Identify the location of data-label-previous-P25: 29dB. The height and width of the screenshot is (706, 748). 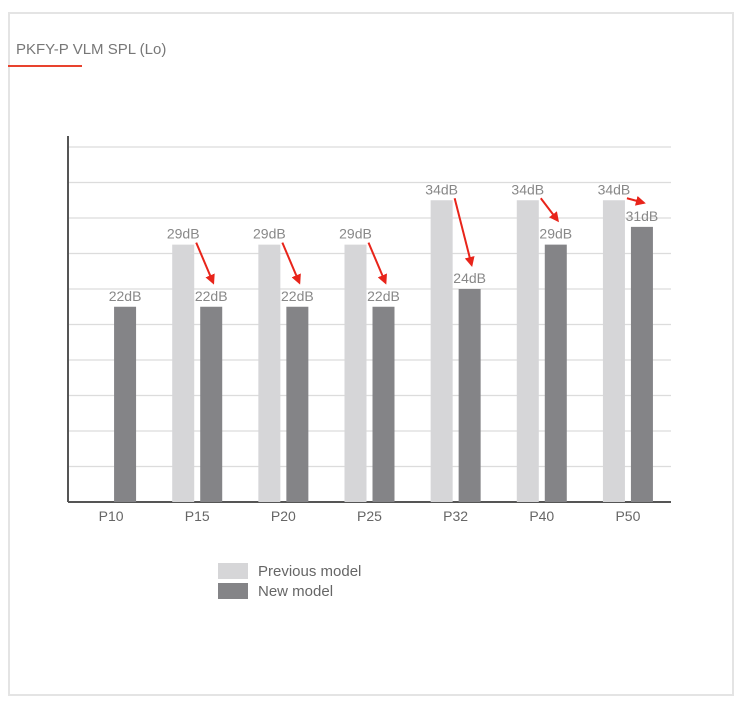
(355, 234).